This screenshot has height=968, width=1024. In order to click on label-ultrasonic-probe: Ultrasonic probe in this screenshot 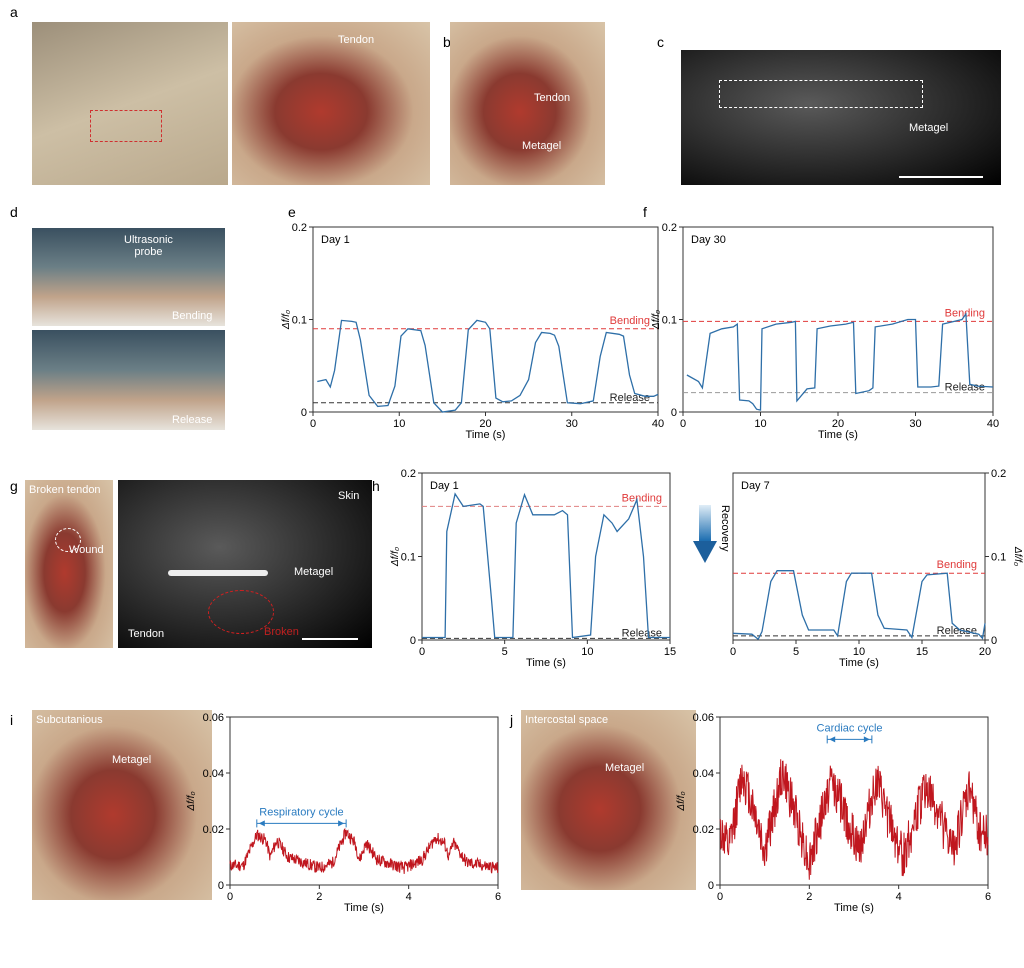, I will do `click(148, 246)`.